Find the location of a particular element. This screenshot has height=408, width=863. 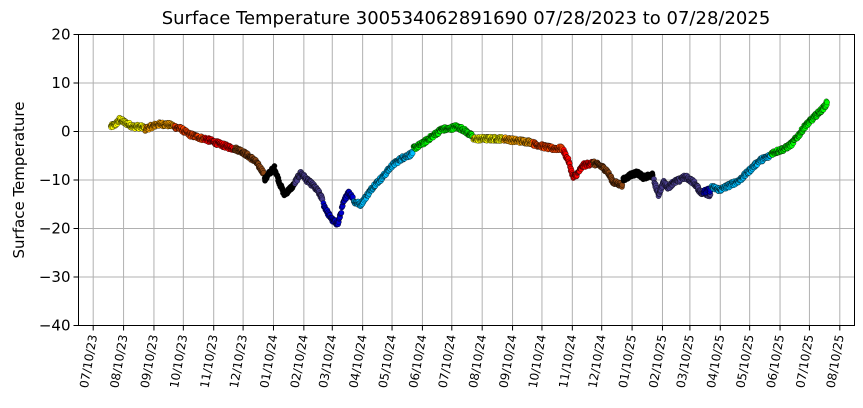

y-axis-ticks: 20 10 0 −10 −20 −30 −40 is located at coordinates (59, 180).